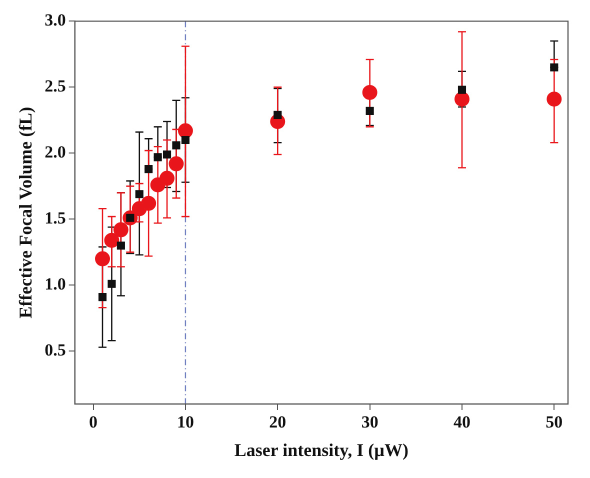  What do you see at coordinates (93, 422) in the screenshot?
I see `x-tick-label: 0` at bounding box center [93, 422].